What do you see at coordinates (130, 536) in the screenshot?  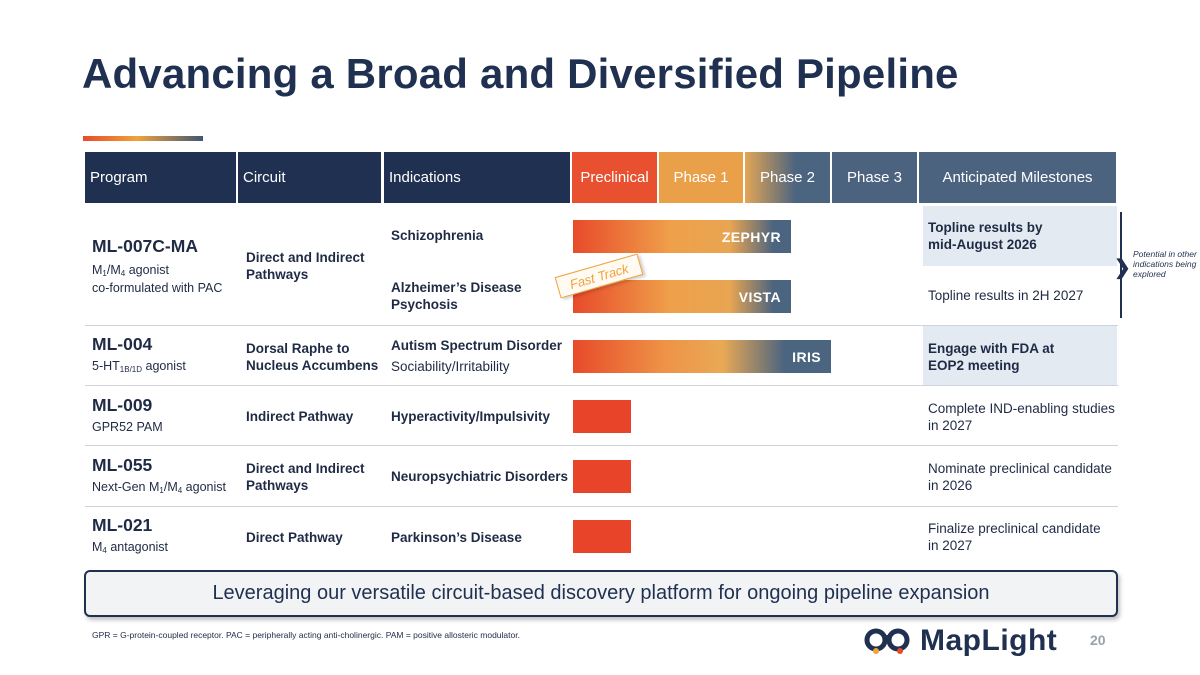 I see `program-row-5: ML-021 M4 antagonist` at bounding box center [130, 536].